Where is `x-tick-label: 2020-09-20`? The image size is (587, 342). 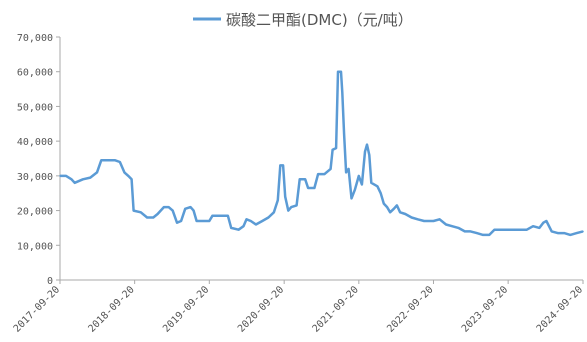
x-tick-label: 2020-09-20 is located at coordinates (261, 309).